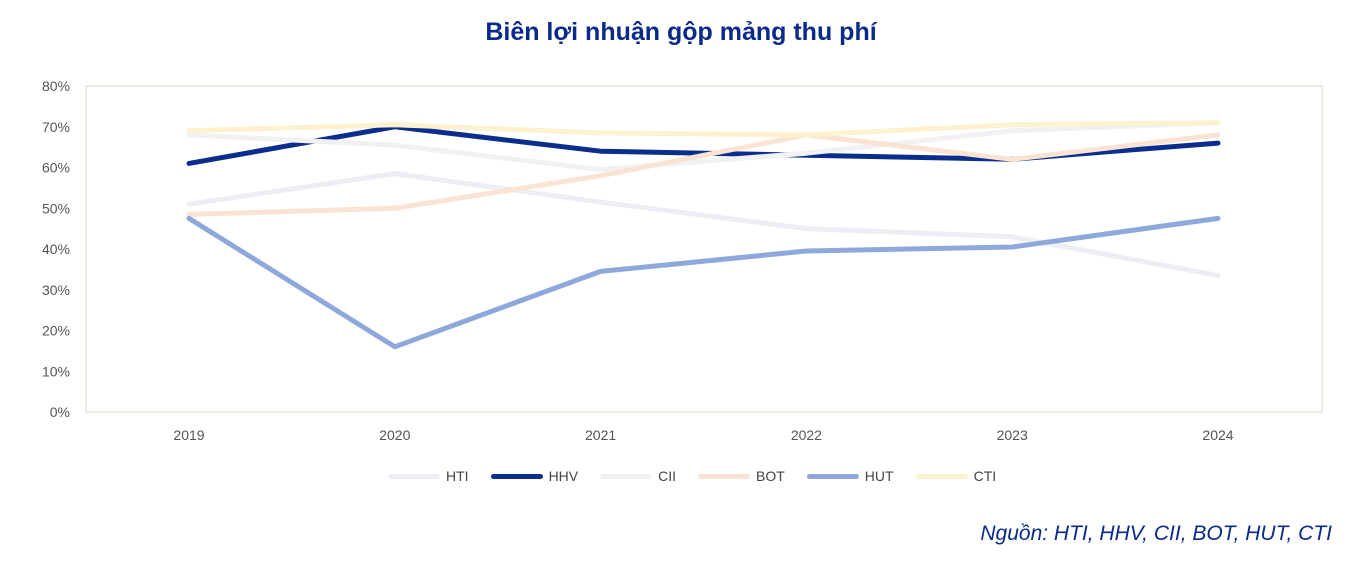 The height and width of the screenshot is (561, 1362). I want to click on chart-legend: HTI HHV CII BOT HUT CTI, so click(703, 476).